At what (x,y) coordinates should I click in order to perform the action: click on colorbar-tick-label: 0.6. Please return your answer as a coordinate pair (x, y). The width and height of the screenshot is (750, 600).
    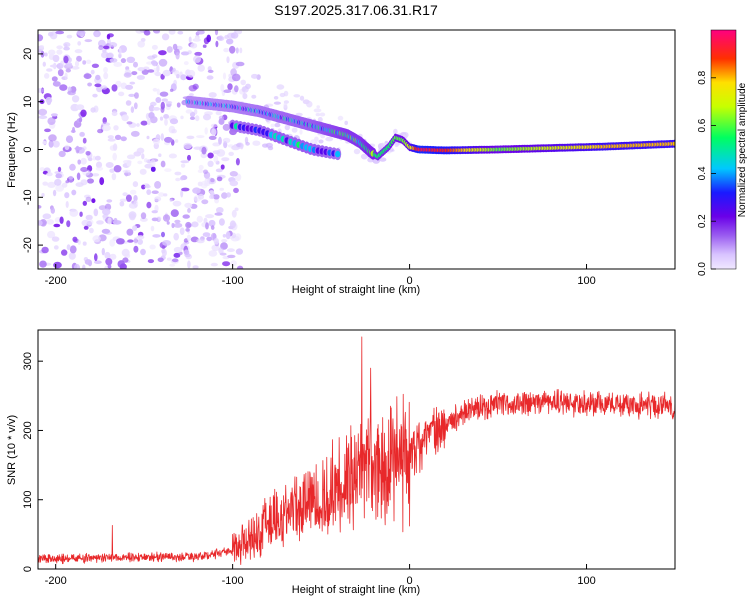
    Looking at the image, I should click on (702, 125).